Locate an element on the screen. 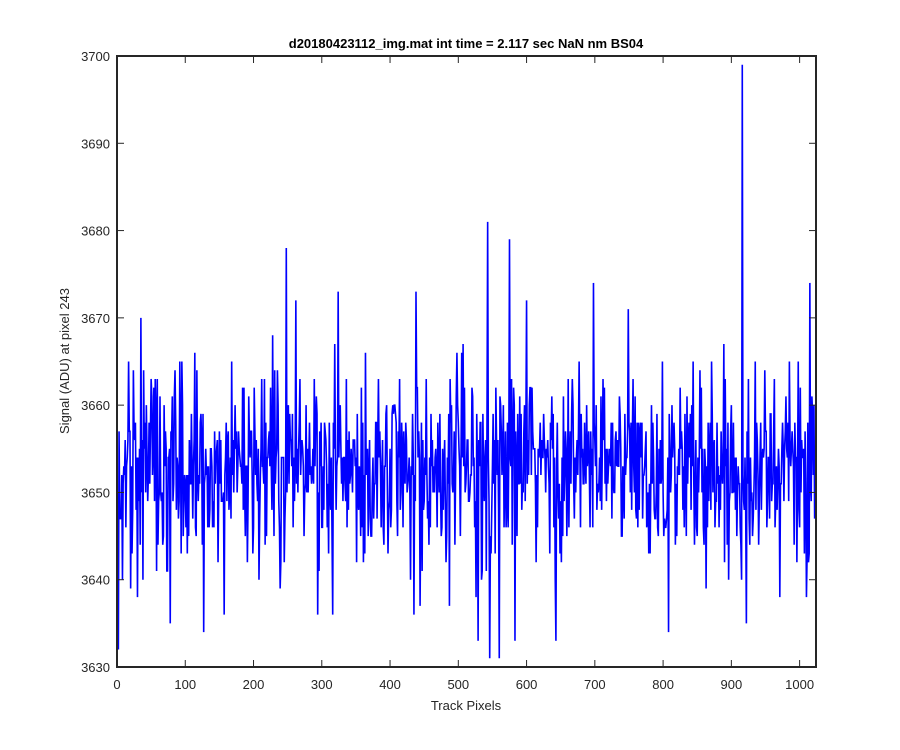  x-tick-label: 0 is located at coordinates (116, 684).